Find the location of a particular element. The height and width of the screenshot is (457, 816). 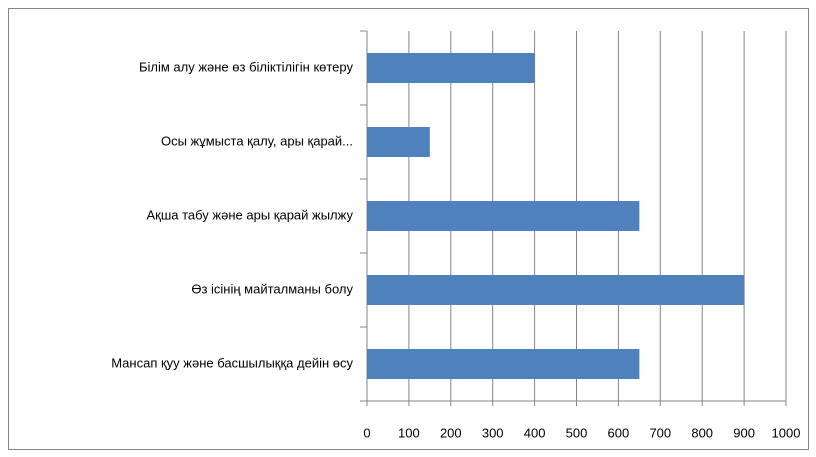

x-tick-label: 0 is located at coordinates (366, 432).